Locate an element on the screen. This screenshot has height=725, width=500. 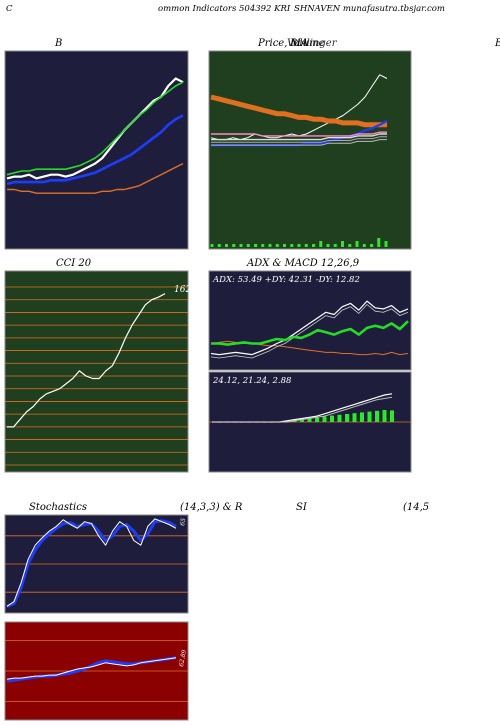
cci-tick-label: 50 is located at coordinates (200, 351).